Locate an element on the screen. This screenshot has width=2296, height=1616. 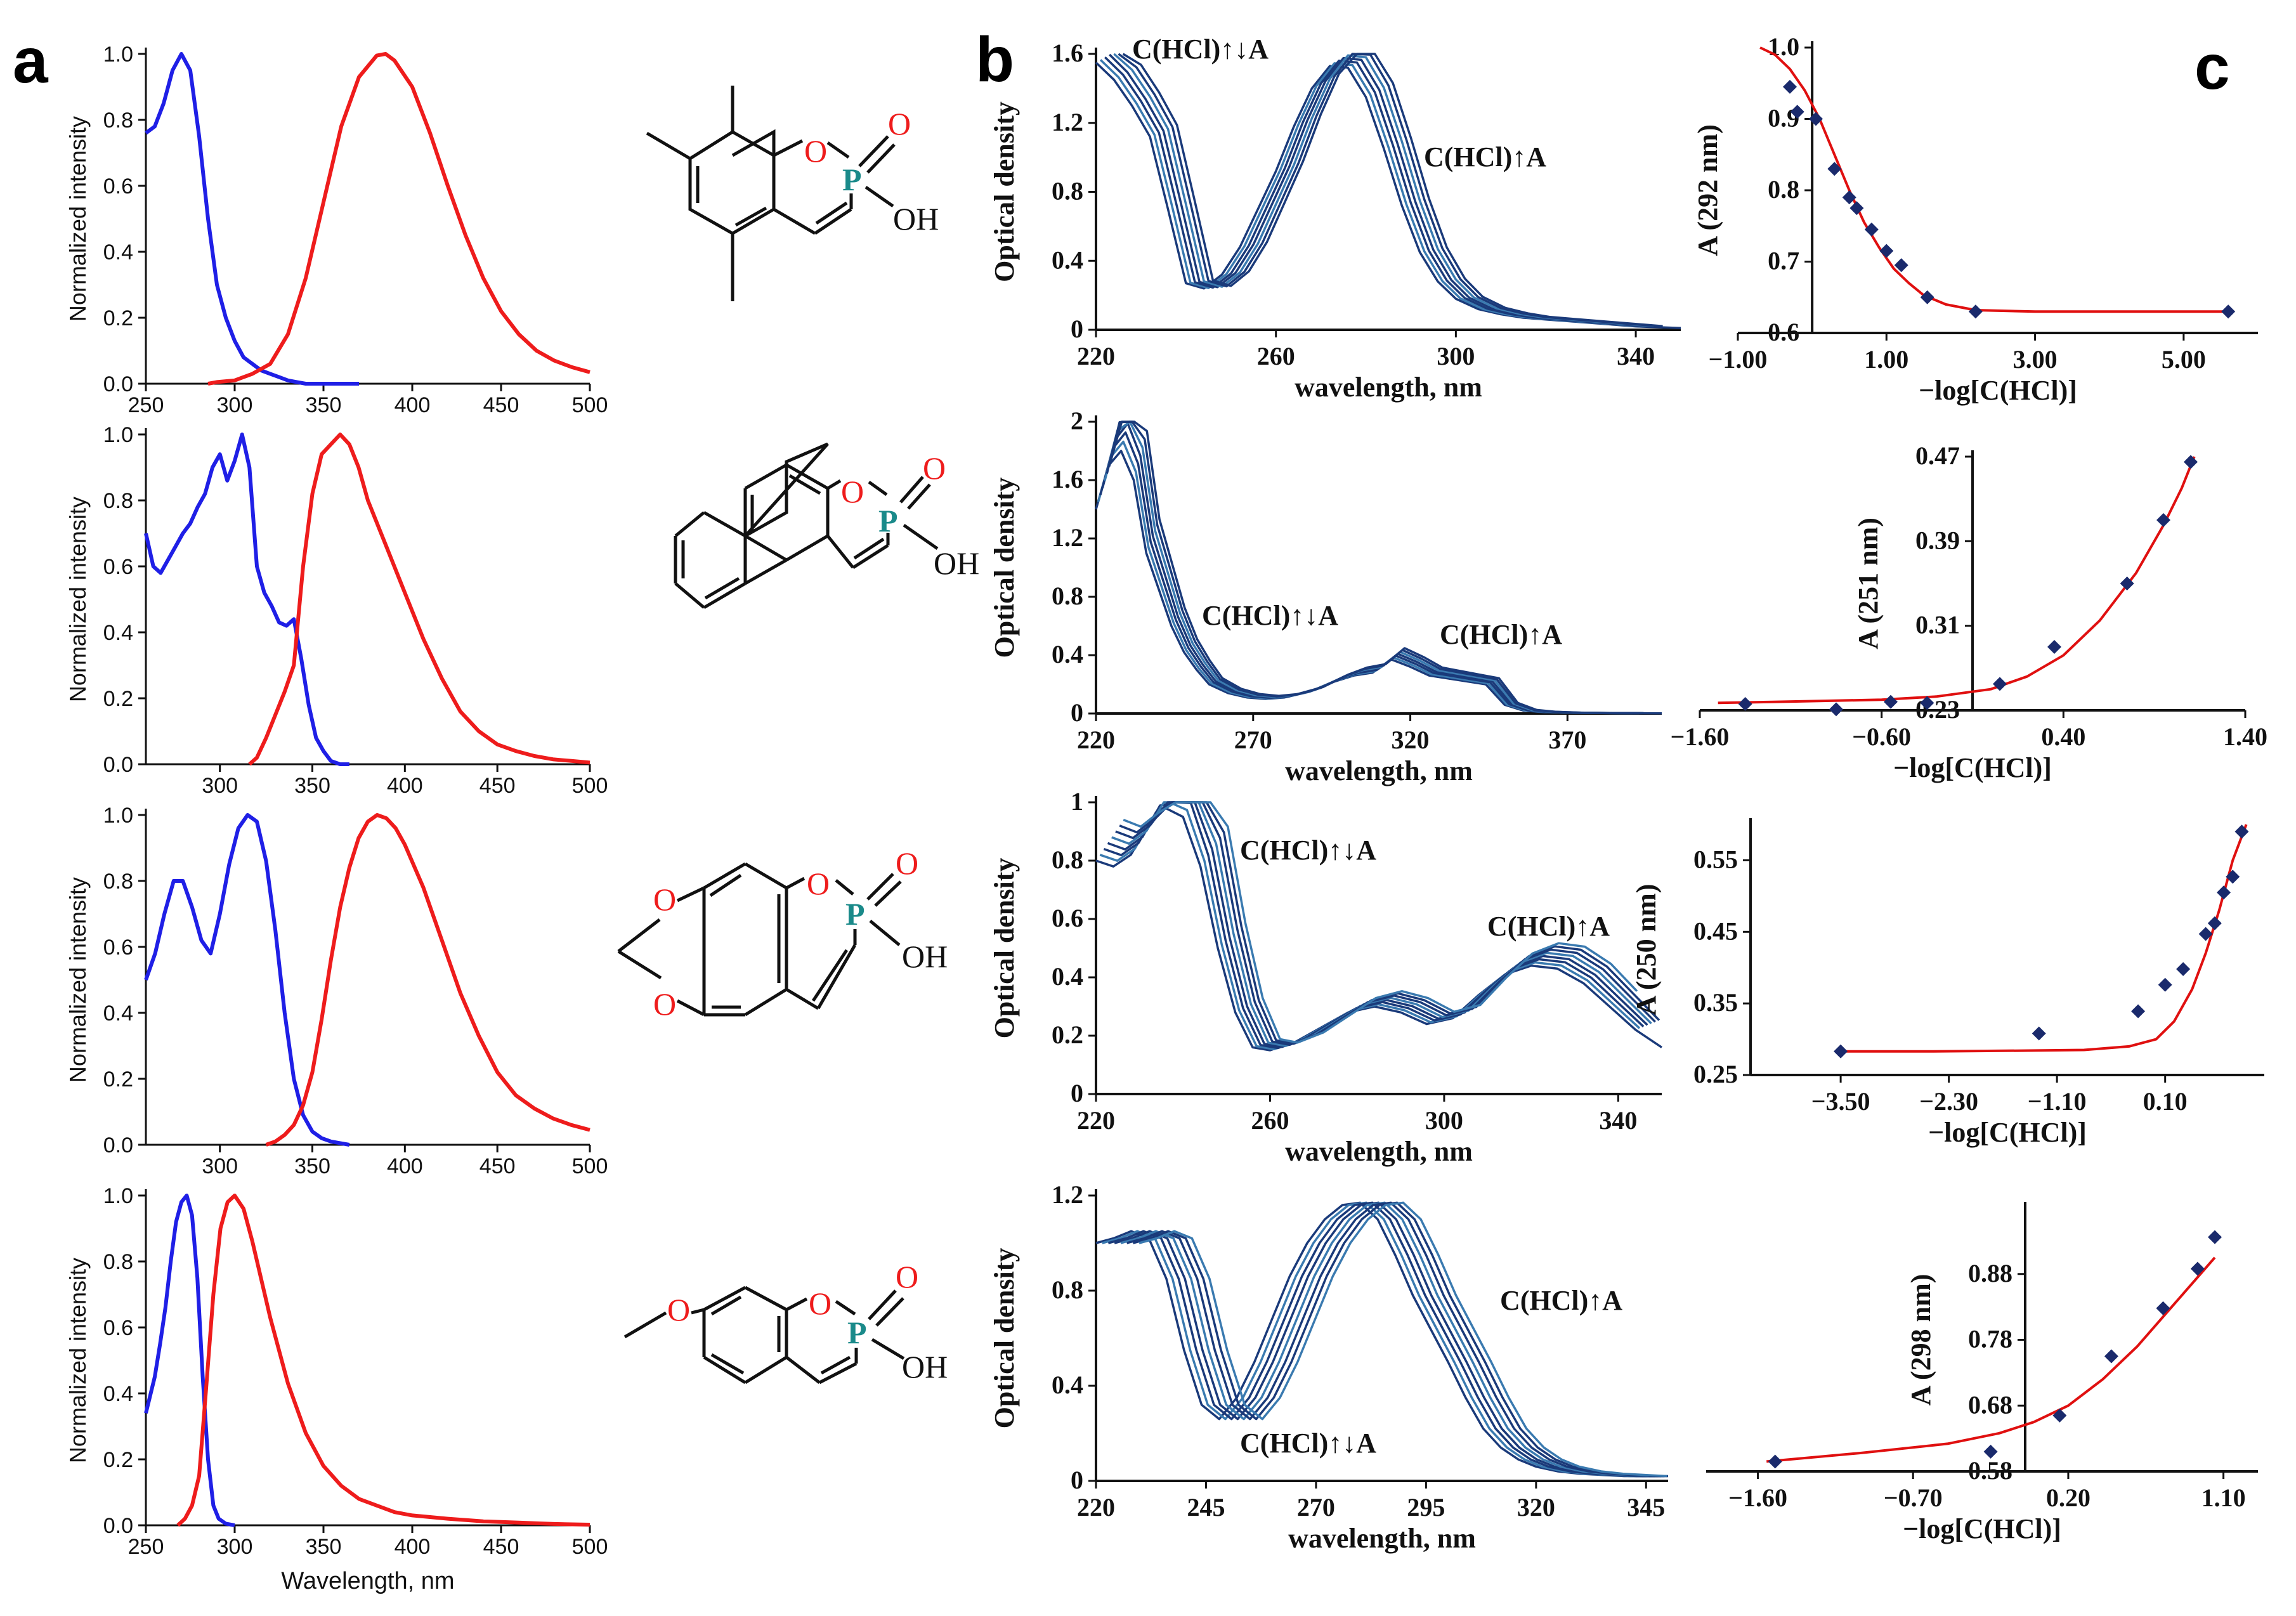
a3-xtick-label: 450 is located at coordinates (498, 1166).